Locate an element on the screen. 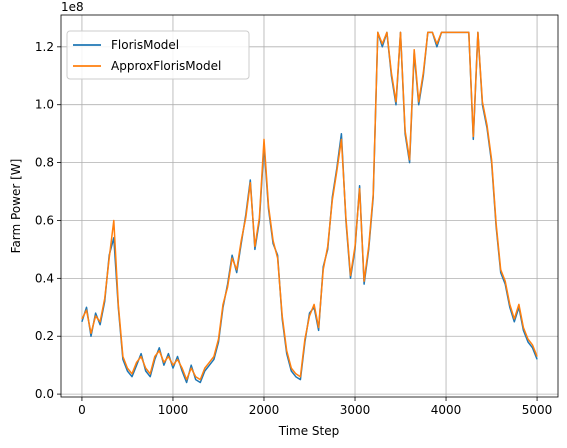  x-tick-label: 3000 is located at coordinates (355, 410).